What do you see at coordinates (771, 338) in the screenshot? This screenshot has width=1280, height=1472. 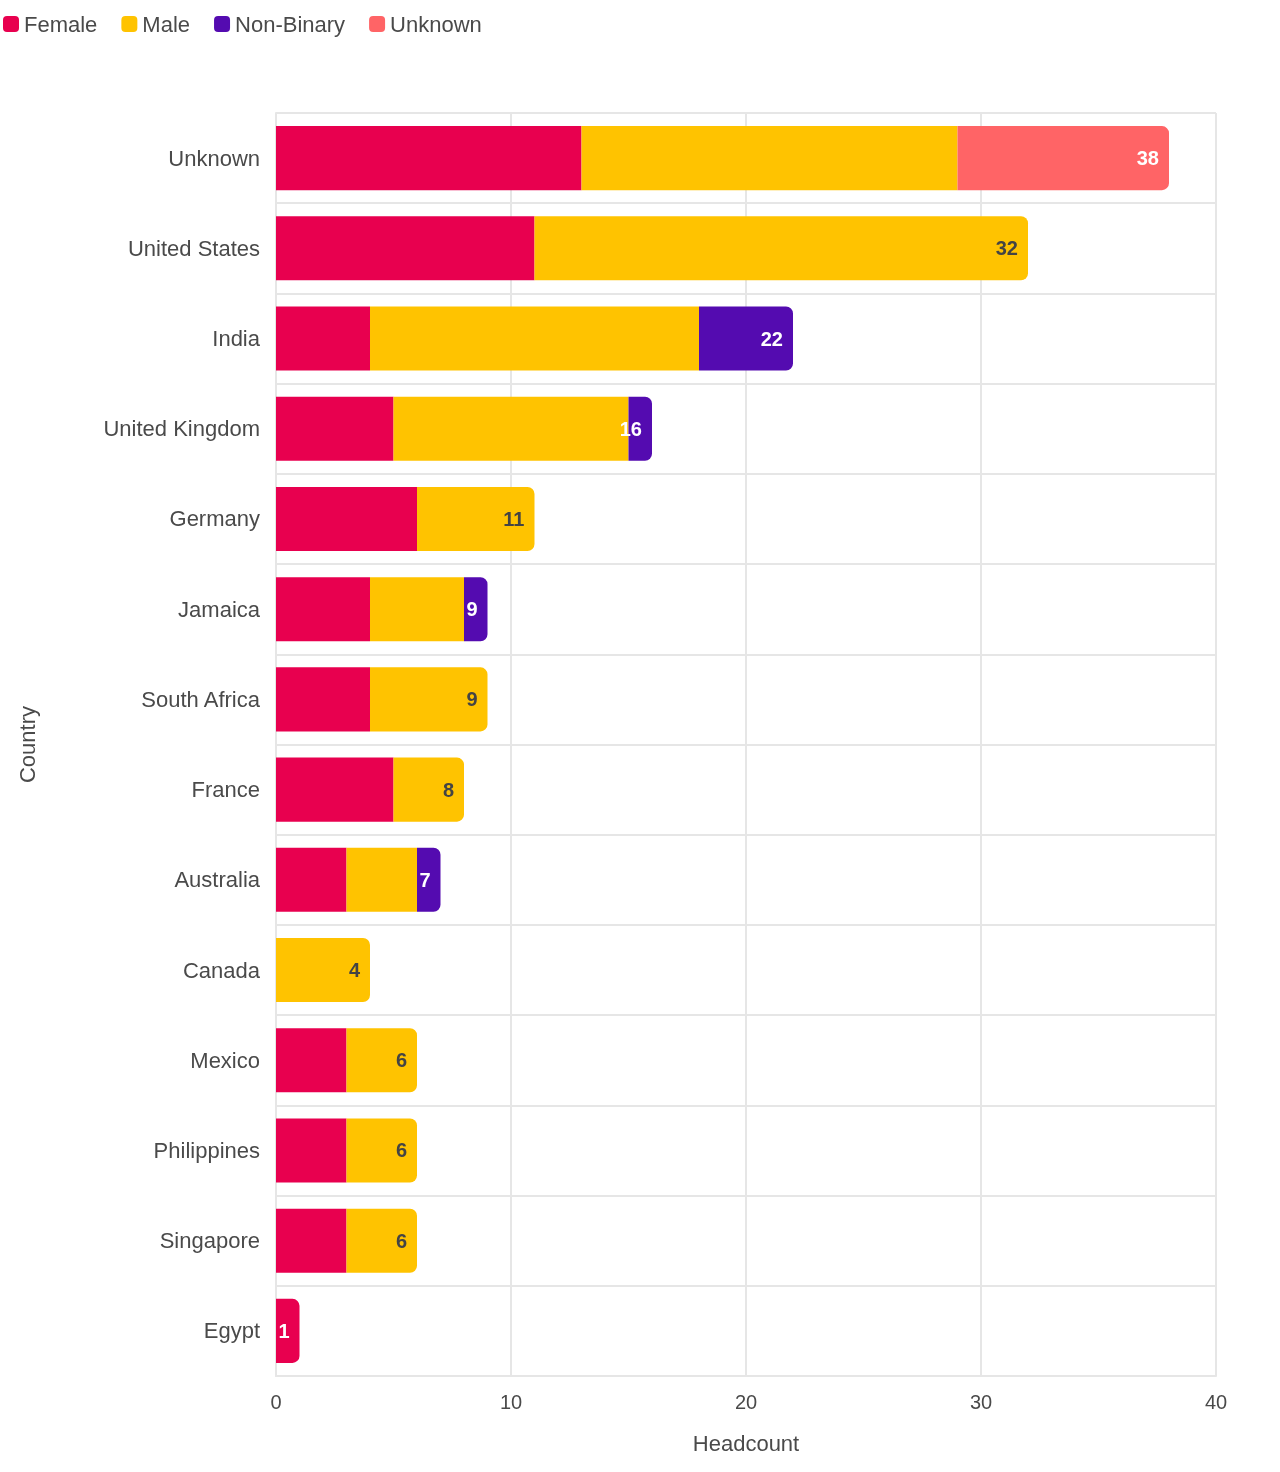 I see `total-label: 22` at bounding box center [771, 338].